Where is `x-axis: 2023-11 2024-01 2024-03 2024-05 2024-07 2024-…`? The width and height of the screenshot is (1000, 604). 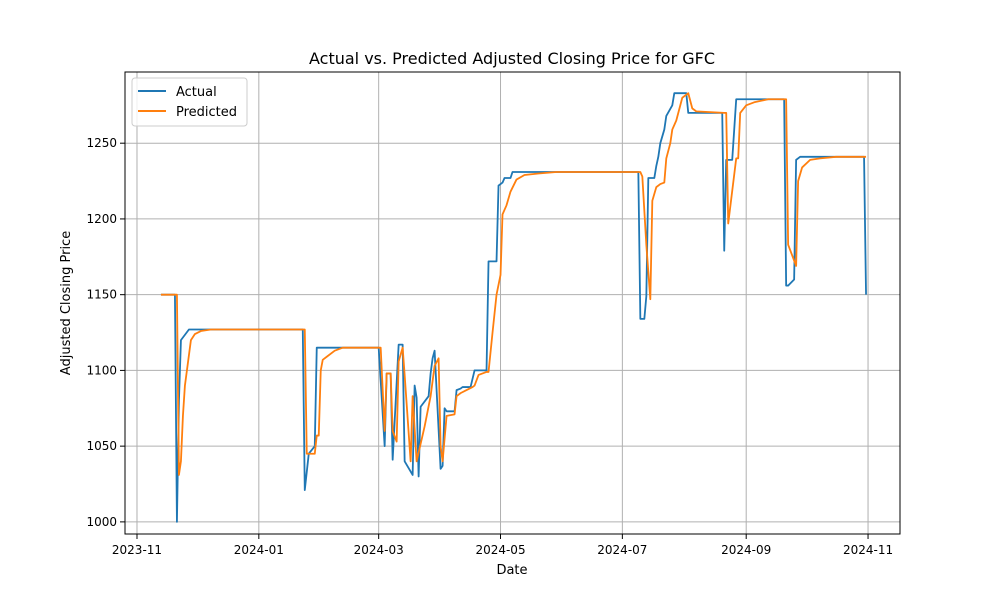 x-axis: 2023-11 2024-01 2024-03 2024-05 2024-07 2024-… is located at coordinates (502, 545).